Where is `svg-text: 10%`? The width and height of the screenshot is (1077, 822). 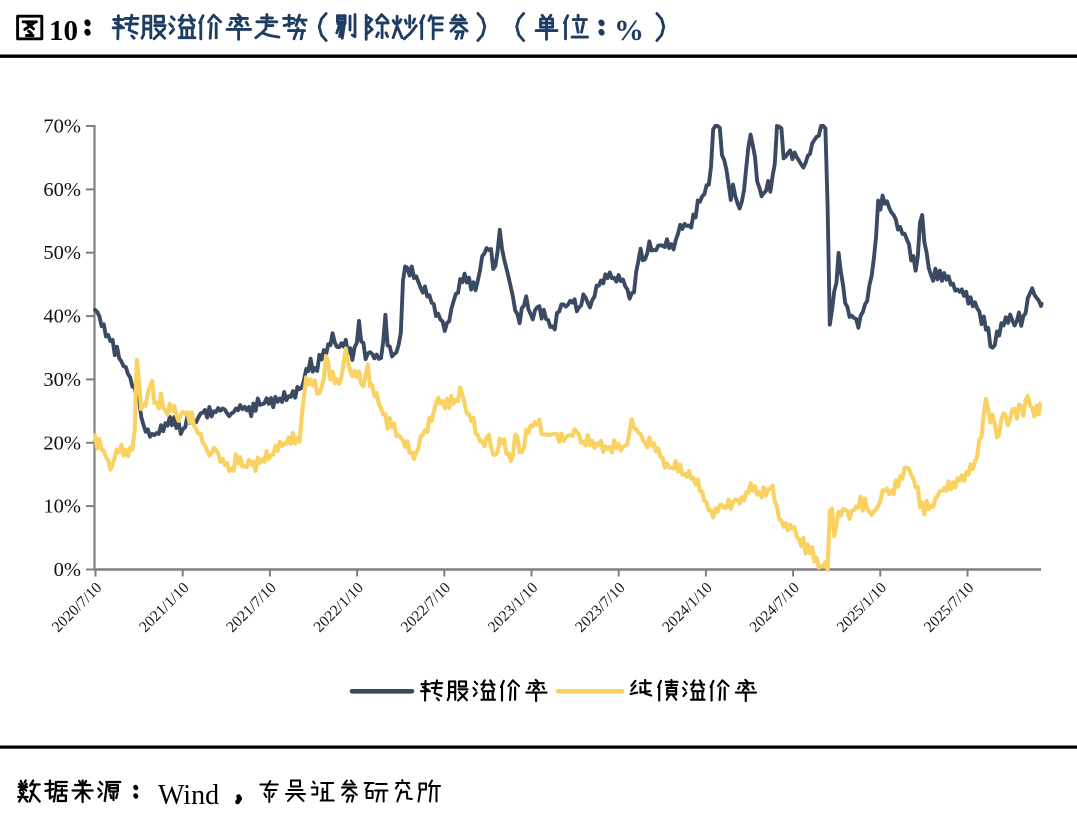
svg-text: 10% is located at coordinates (62, 507).